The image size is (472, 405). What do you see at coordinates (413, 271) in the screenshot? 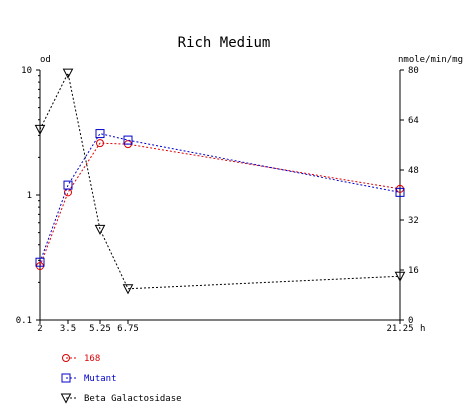
I see `right-tick-label: 16` at bounding box center [413, 271].